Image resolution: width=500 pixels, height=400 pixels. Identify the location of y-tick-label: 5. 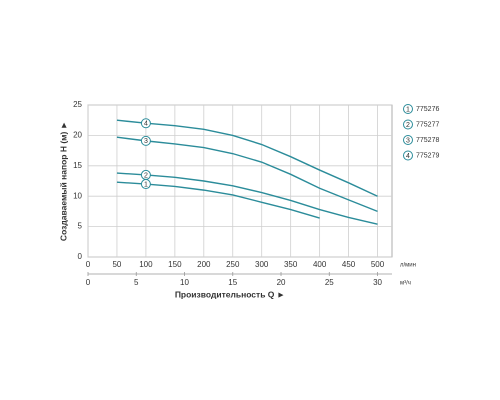
(80, 226).